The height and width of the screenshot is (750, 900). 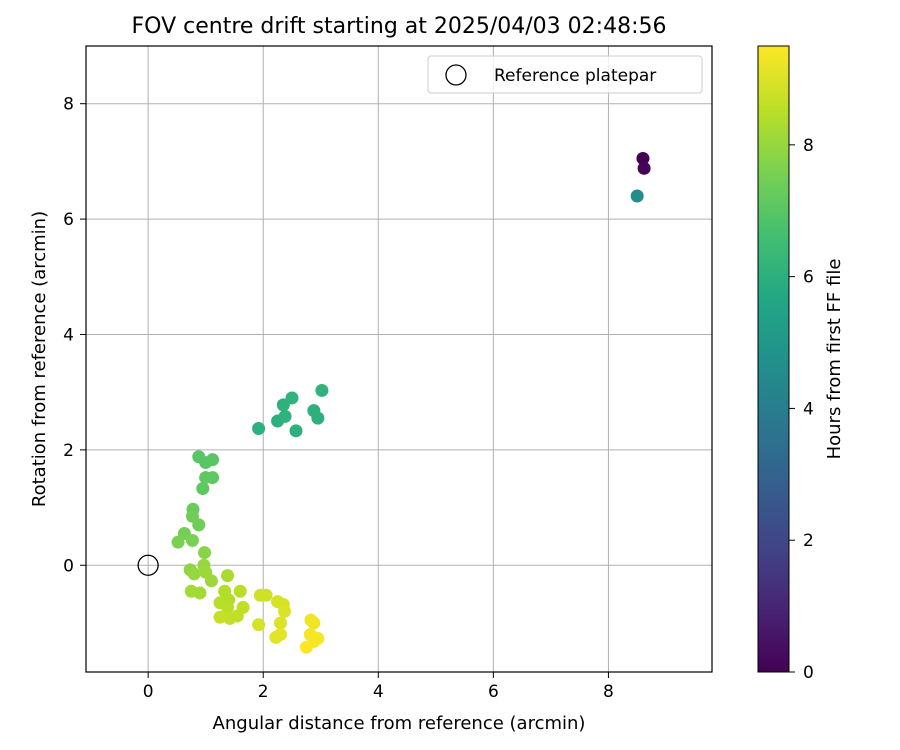 What do you see at coordinates (378, 692) in the screenshot?
I see `x-tick-label: 4` at bounding box center [378, 692].